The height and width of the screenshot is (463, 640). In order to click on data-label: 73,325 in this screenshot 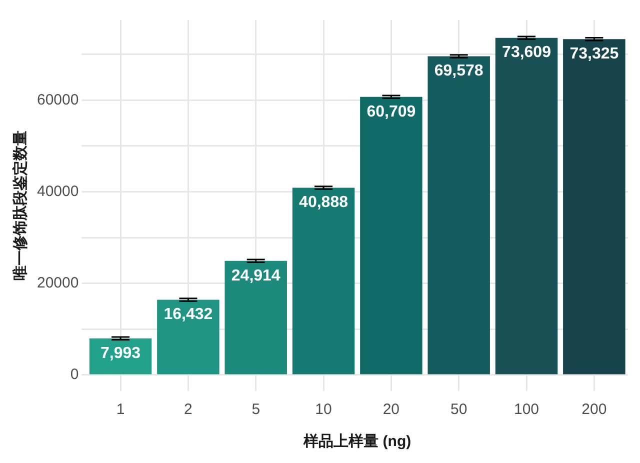, I will do `click(594, 54)`.